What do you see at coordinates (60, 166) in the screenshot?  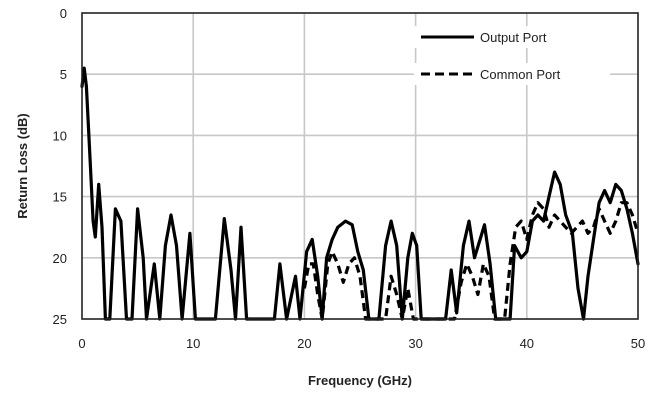 I see `y-axis-ticks: 0 5 10 15 20 25` at bounding box center [60, 166].